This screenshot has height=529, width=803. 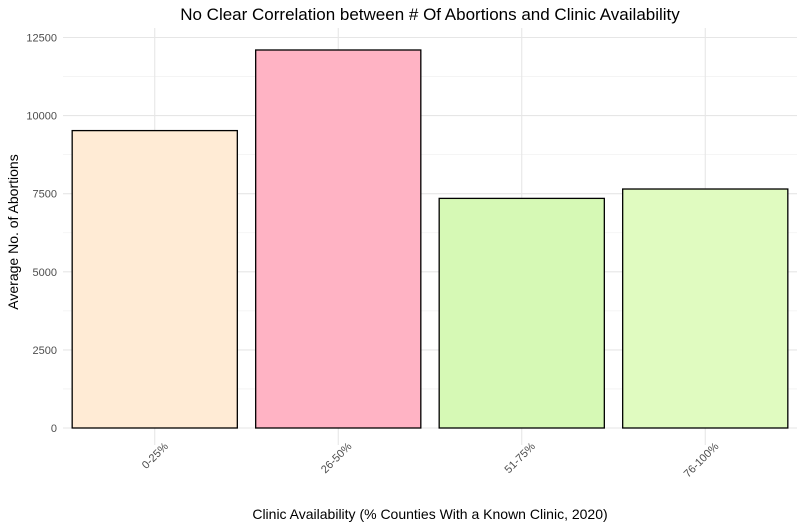 What do you see at coordinates (41, 117) in the screenshot?
I see `y-tick-label: 10000` at bounding box center [41, 117].